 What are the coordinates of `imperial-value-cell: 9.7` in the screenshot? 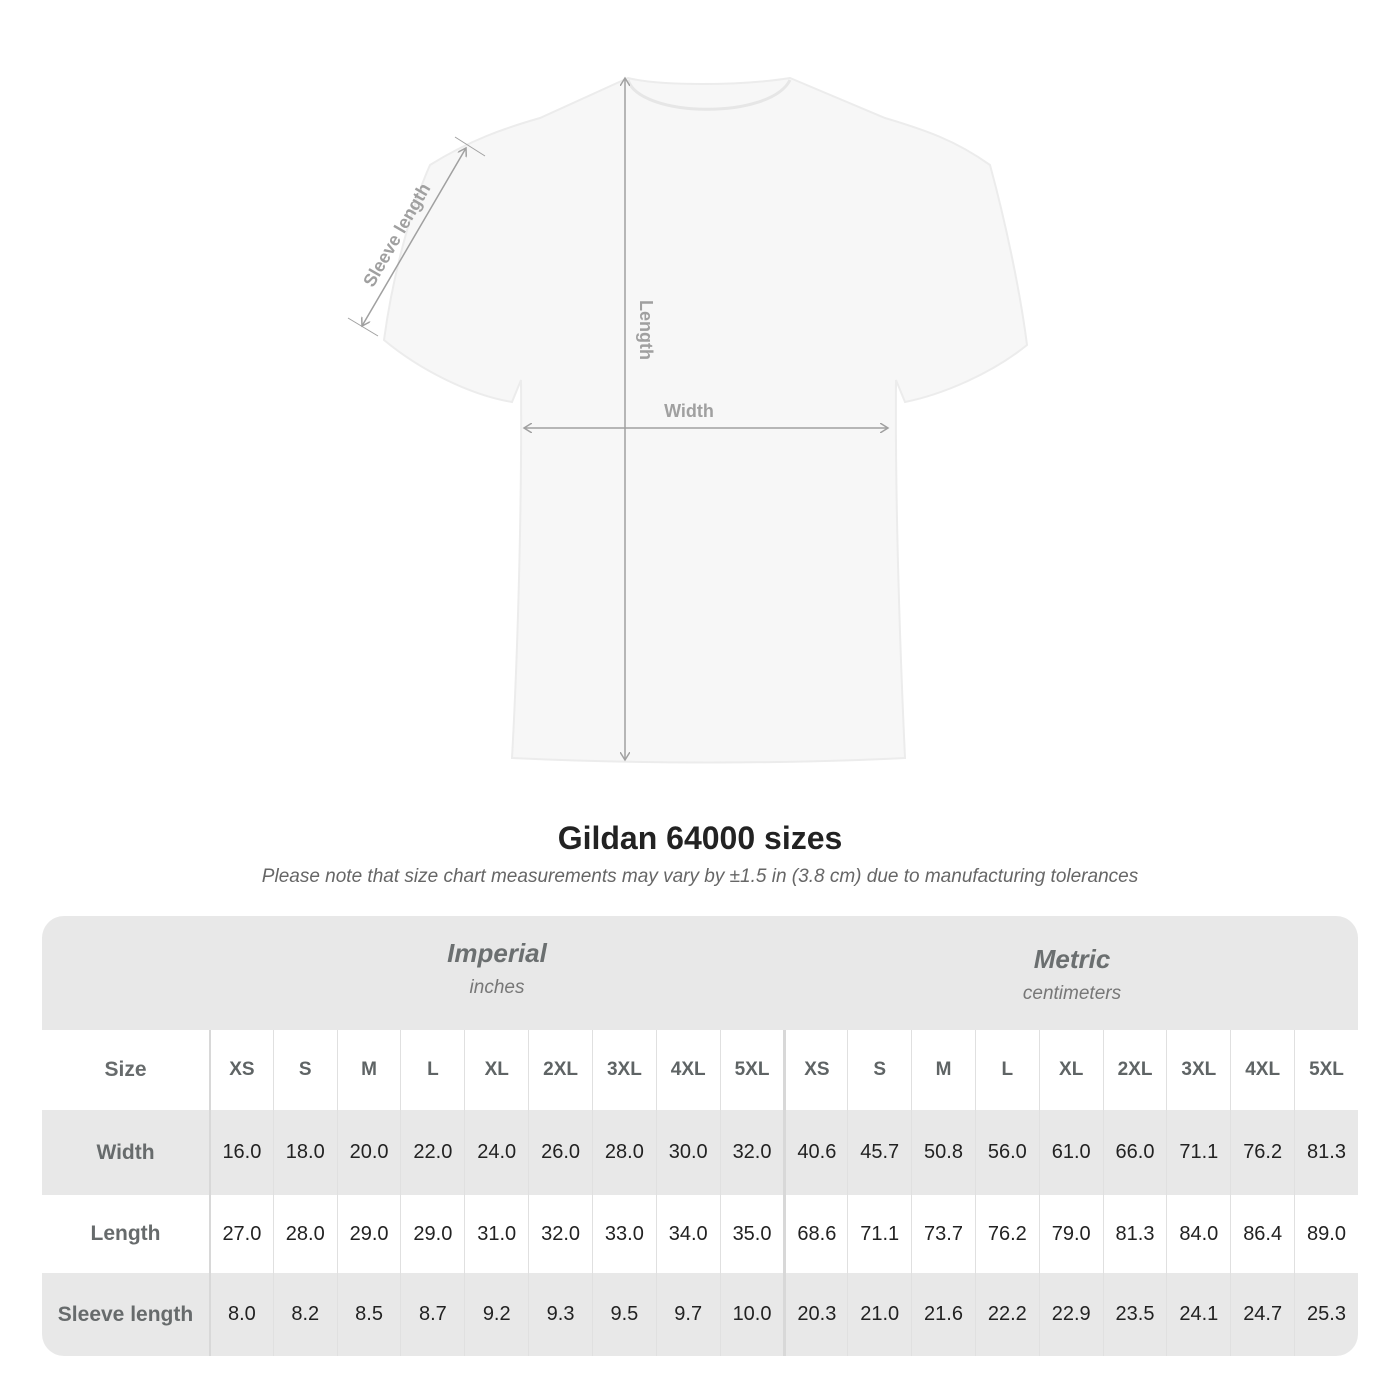 It's located at (687, 1314).